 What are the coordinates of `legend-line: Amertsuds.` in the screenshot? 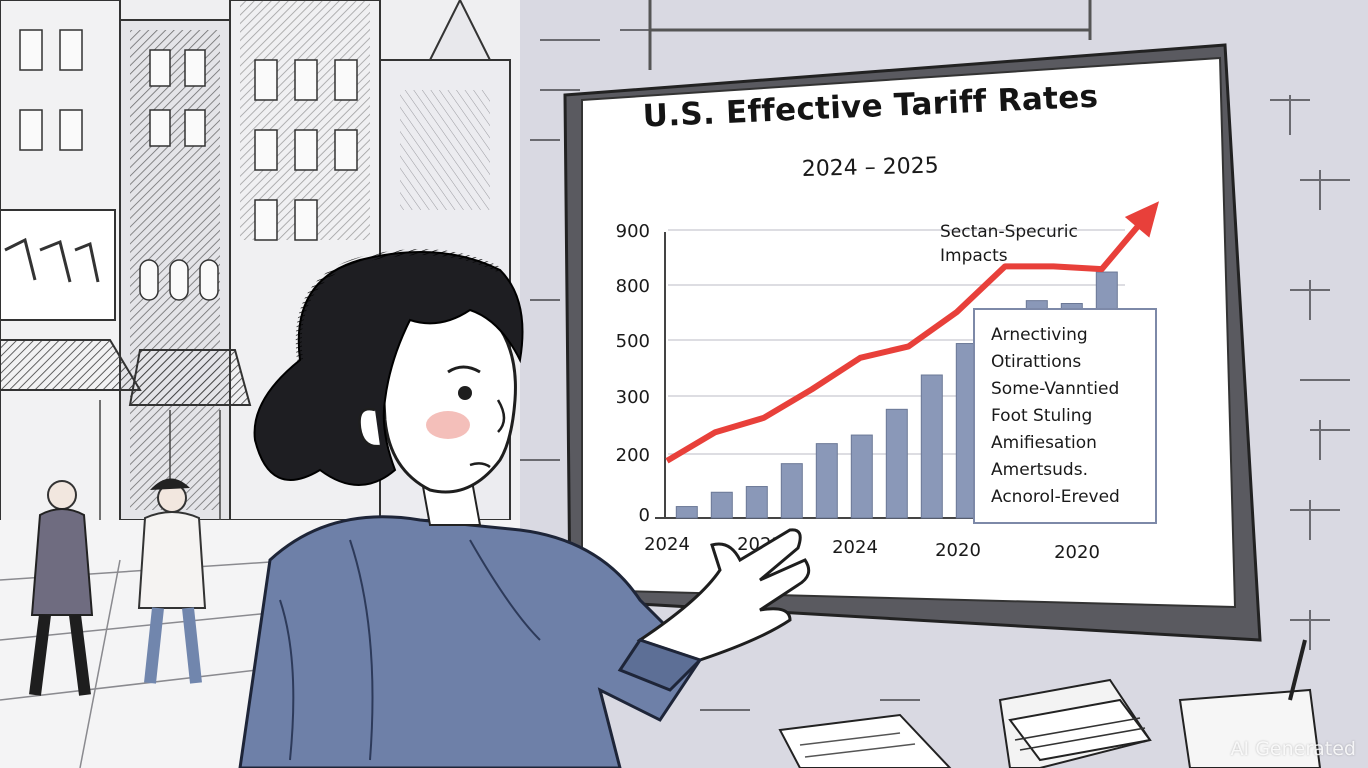 It's located at (1039, 470).